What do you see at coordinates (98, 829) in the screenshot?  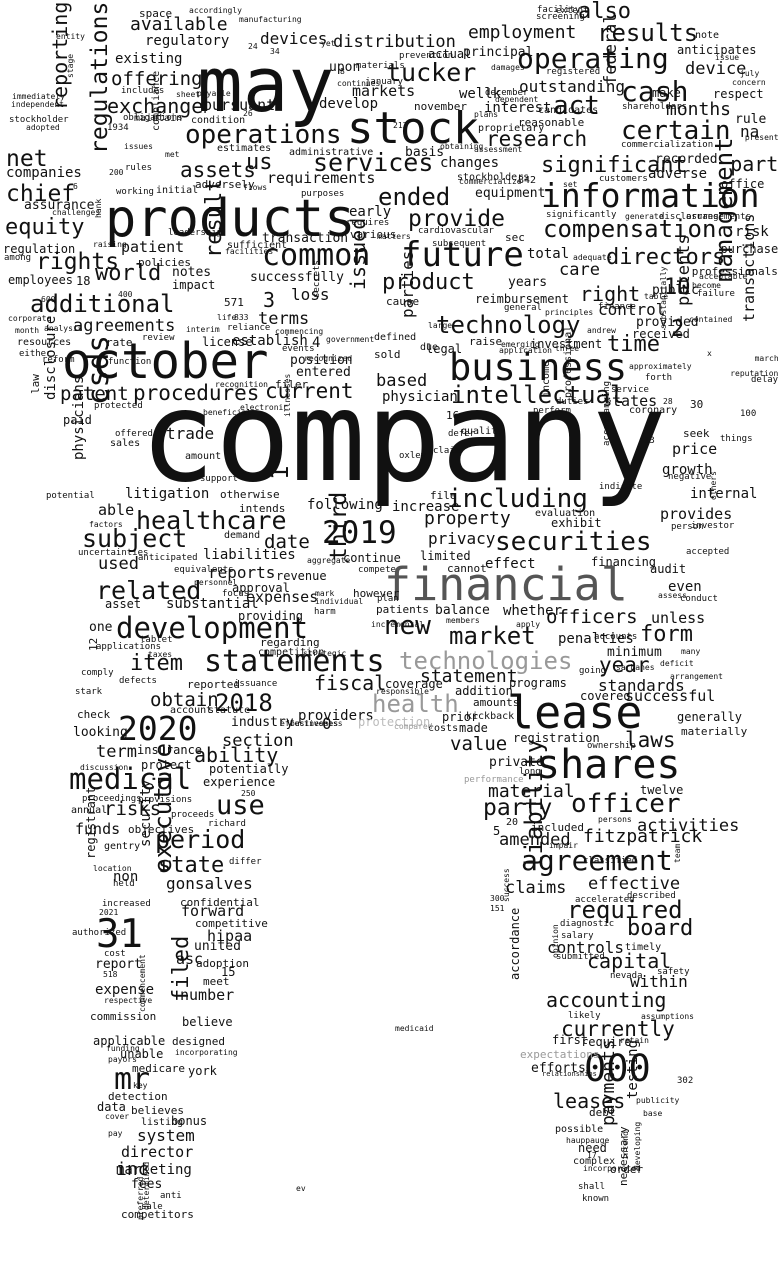 I see `word-funds: funds` at bounding box center [98, 829].